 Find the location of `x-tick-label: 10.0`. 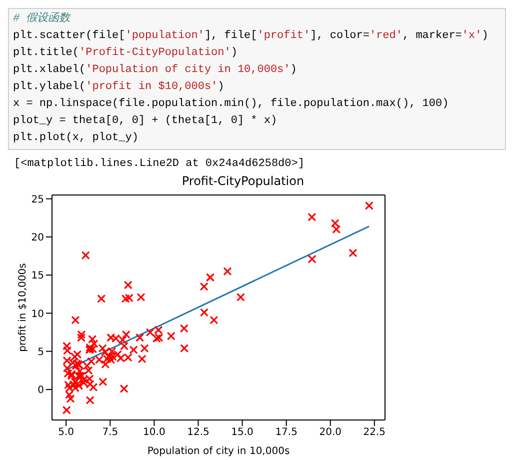

x-tick-label: 10.0 is located at coordinates (154, 432).